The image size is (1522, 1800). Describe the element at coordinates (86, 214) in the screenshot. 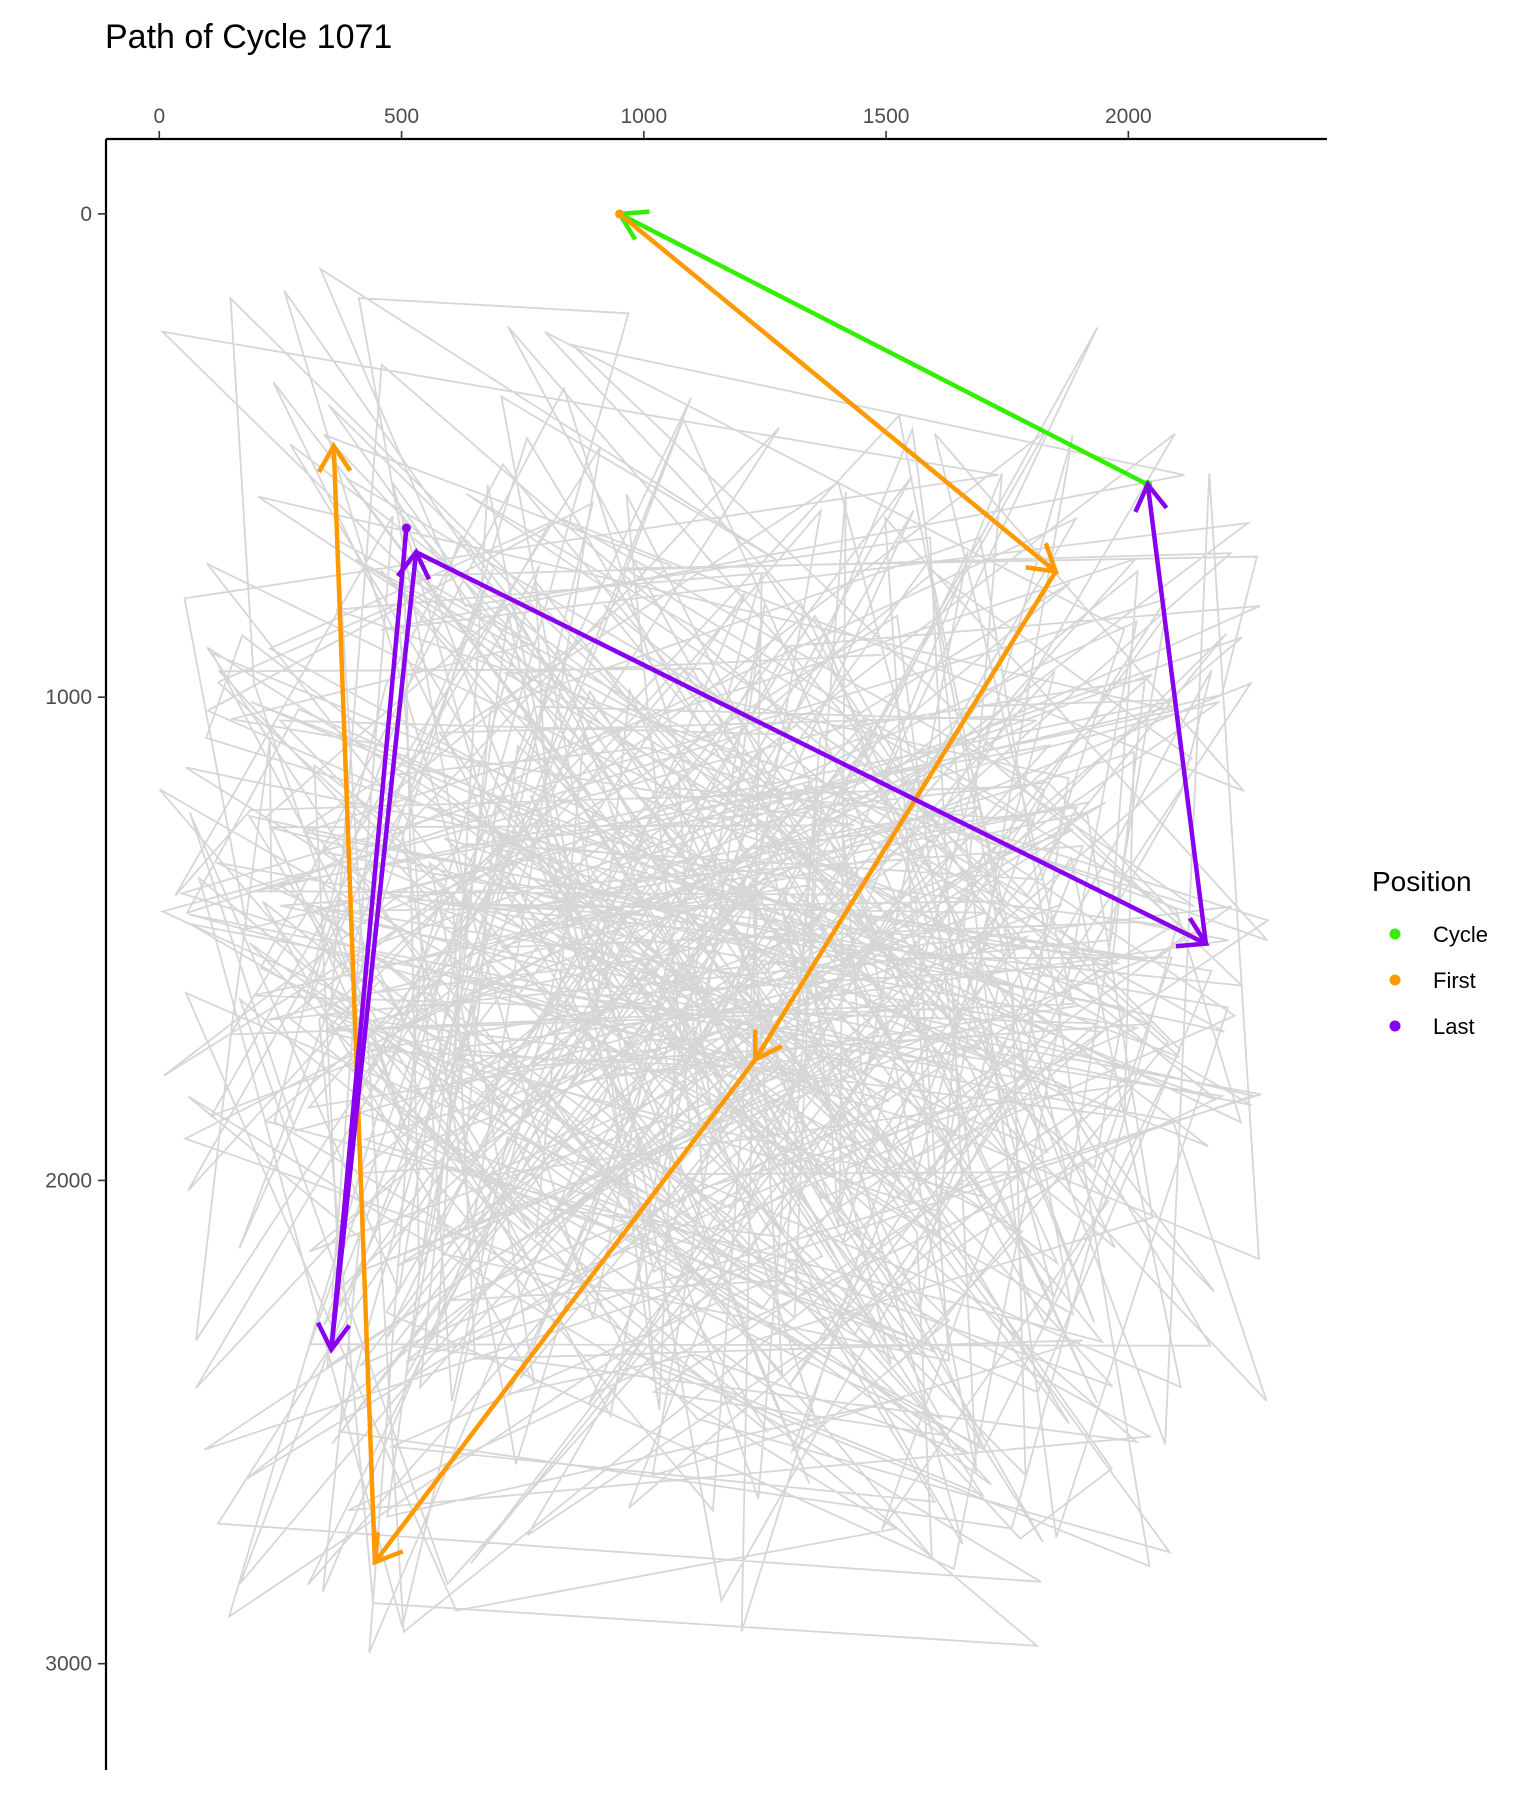

I see `y-tick-label: 0` at that location.